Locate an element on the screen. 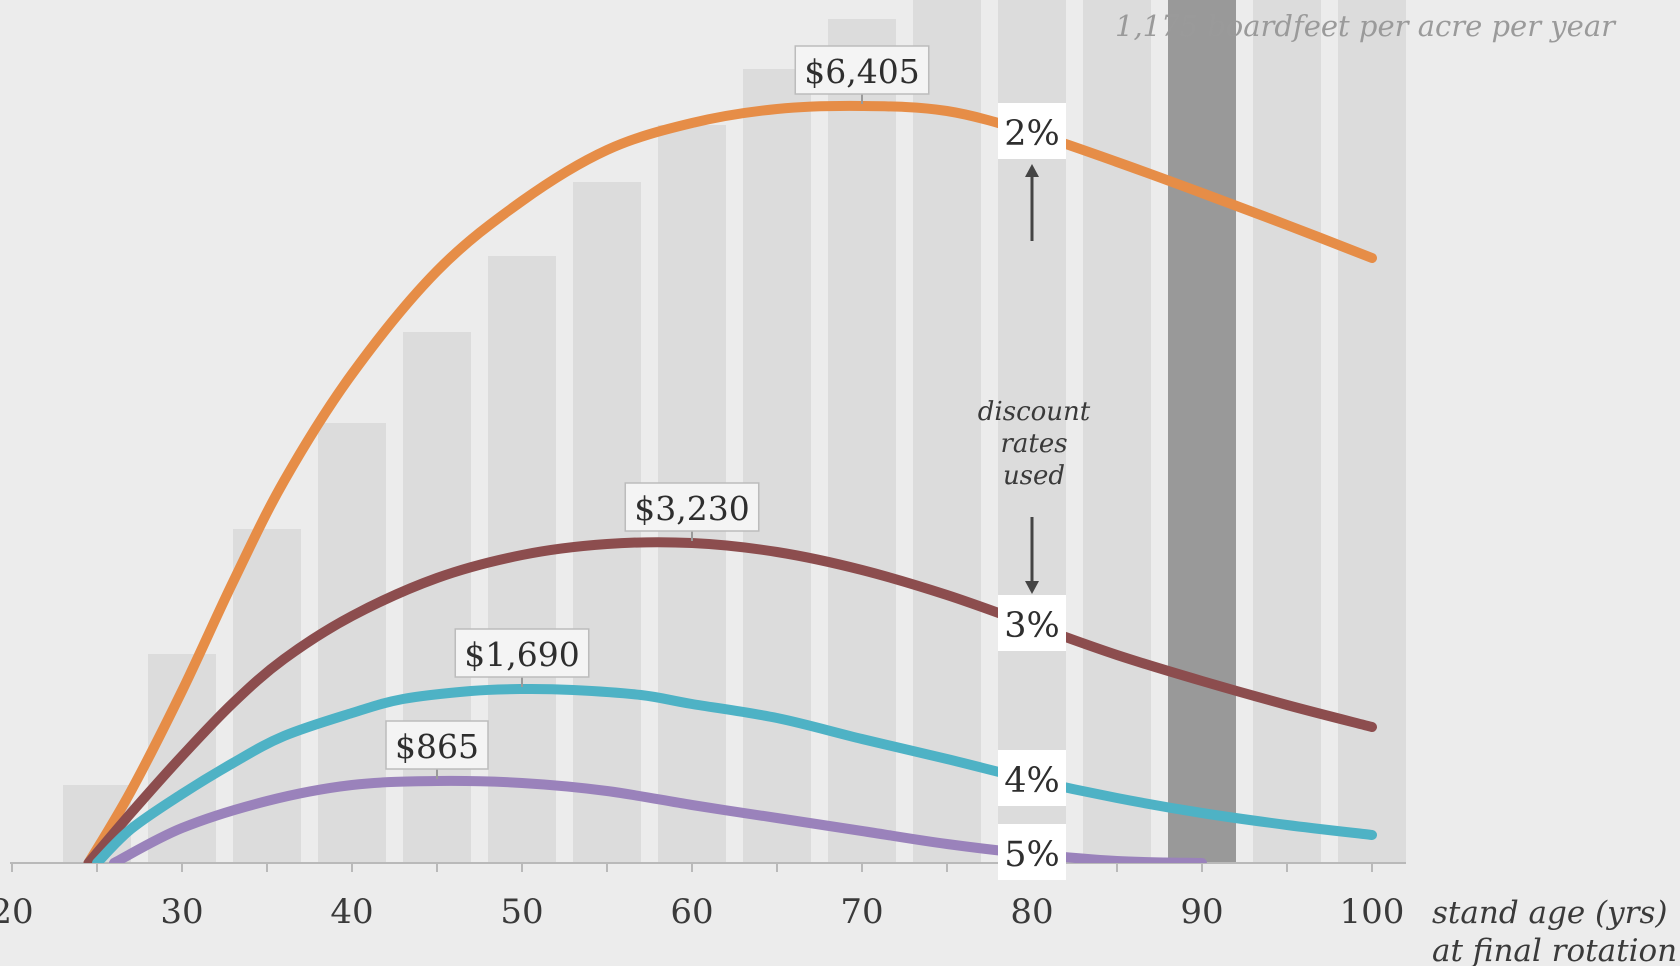 The image size is (1680, 966). peak-callout: $865 is located at coordinates (437, 749).